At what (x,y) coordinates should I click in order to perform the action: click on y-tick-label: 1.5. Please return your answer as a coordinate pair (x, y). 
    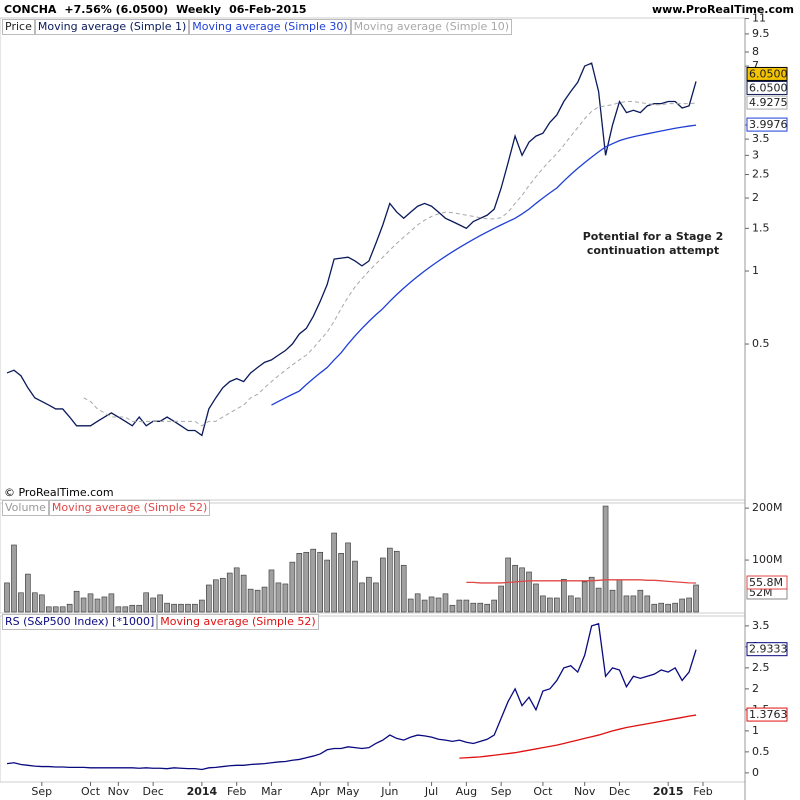
    Looking at the image, I should click on (761, 227).